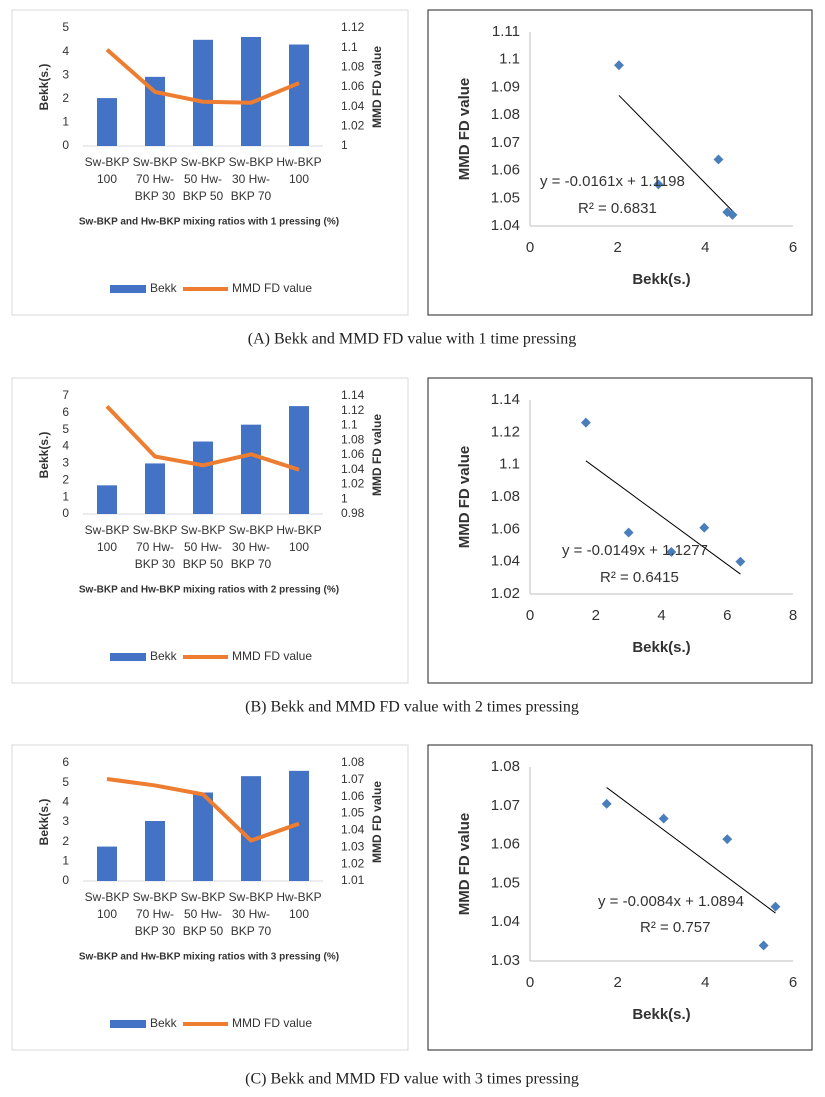 The image size is (825, 1097). I want to click on y2-tick-label: 1.12, so click(353, 27).